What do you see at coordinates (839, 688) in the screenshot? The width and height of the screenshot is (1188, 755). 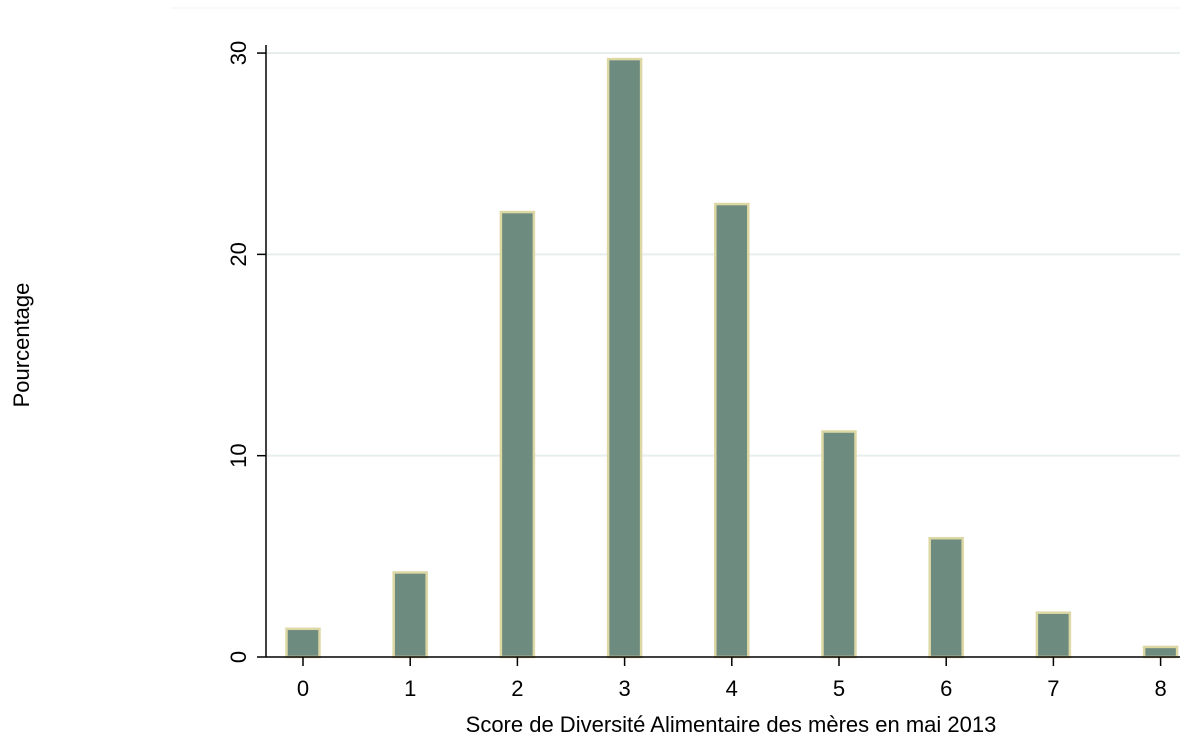 I see `x-tick-label-5: 5` at bounding box center [839, 688].